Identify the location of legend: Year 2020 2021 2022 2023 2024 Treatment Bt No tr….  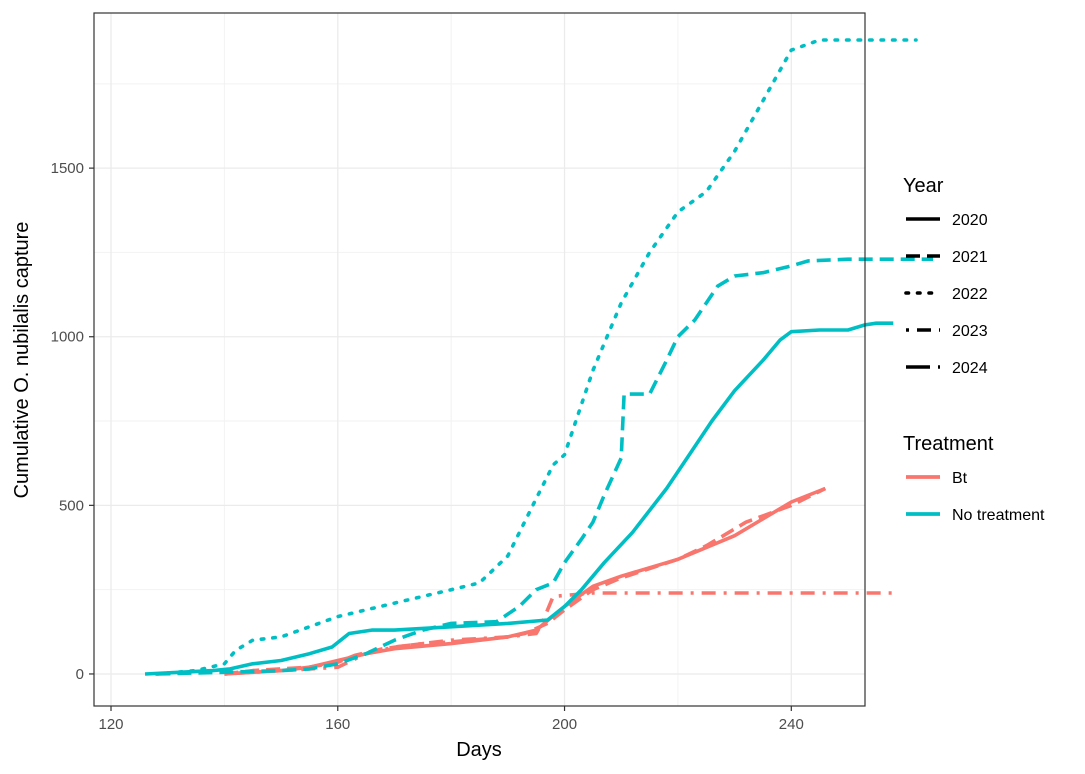
(974, 349).